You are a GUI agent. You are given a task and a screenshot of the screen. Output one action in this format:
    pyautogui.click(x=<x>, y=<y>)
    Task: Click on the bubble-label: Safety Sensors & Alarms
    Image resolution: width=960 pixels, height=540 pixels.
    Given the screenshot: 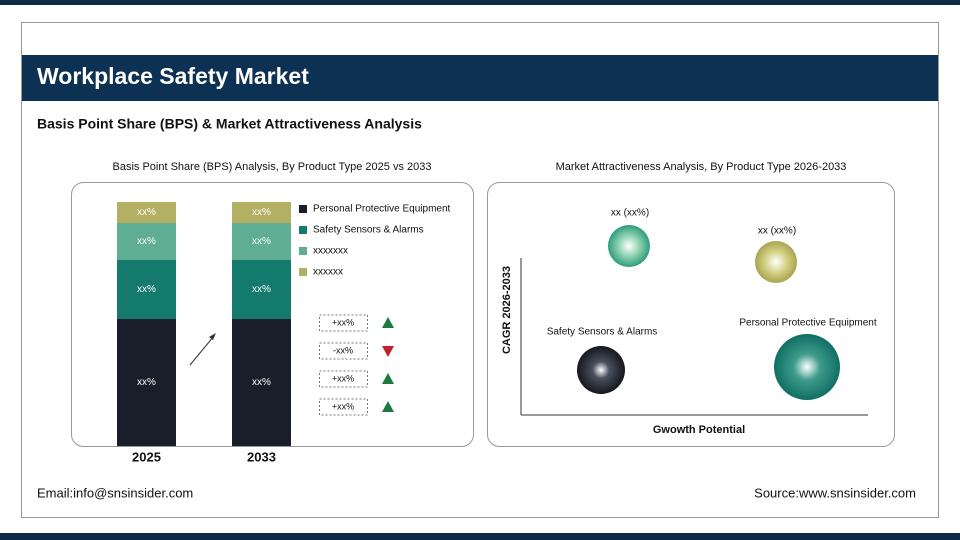 What is the action you would take?
    pyautogui.click(x=602, y=332)
    